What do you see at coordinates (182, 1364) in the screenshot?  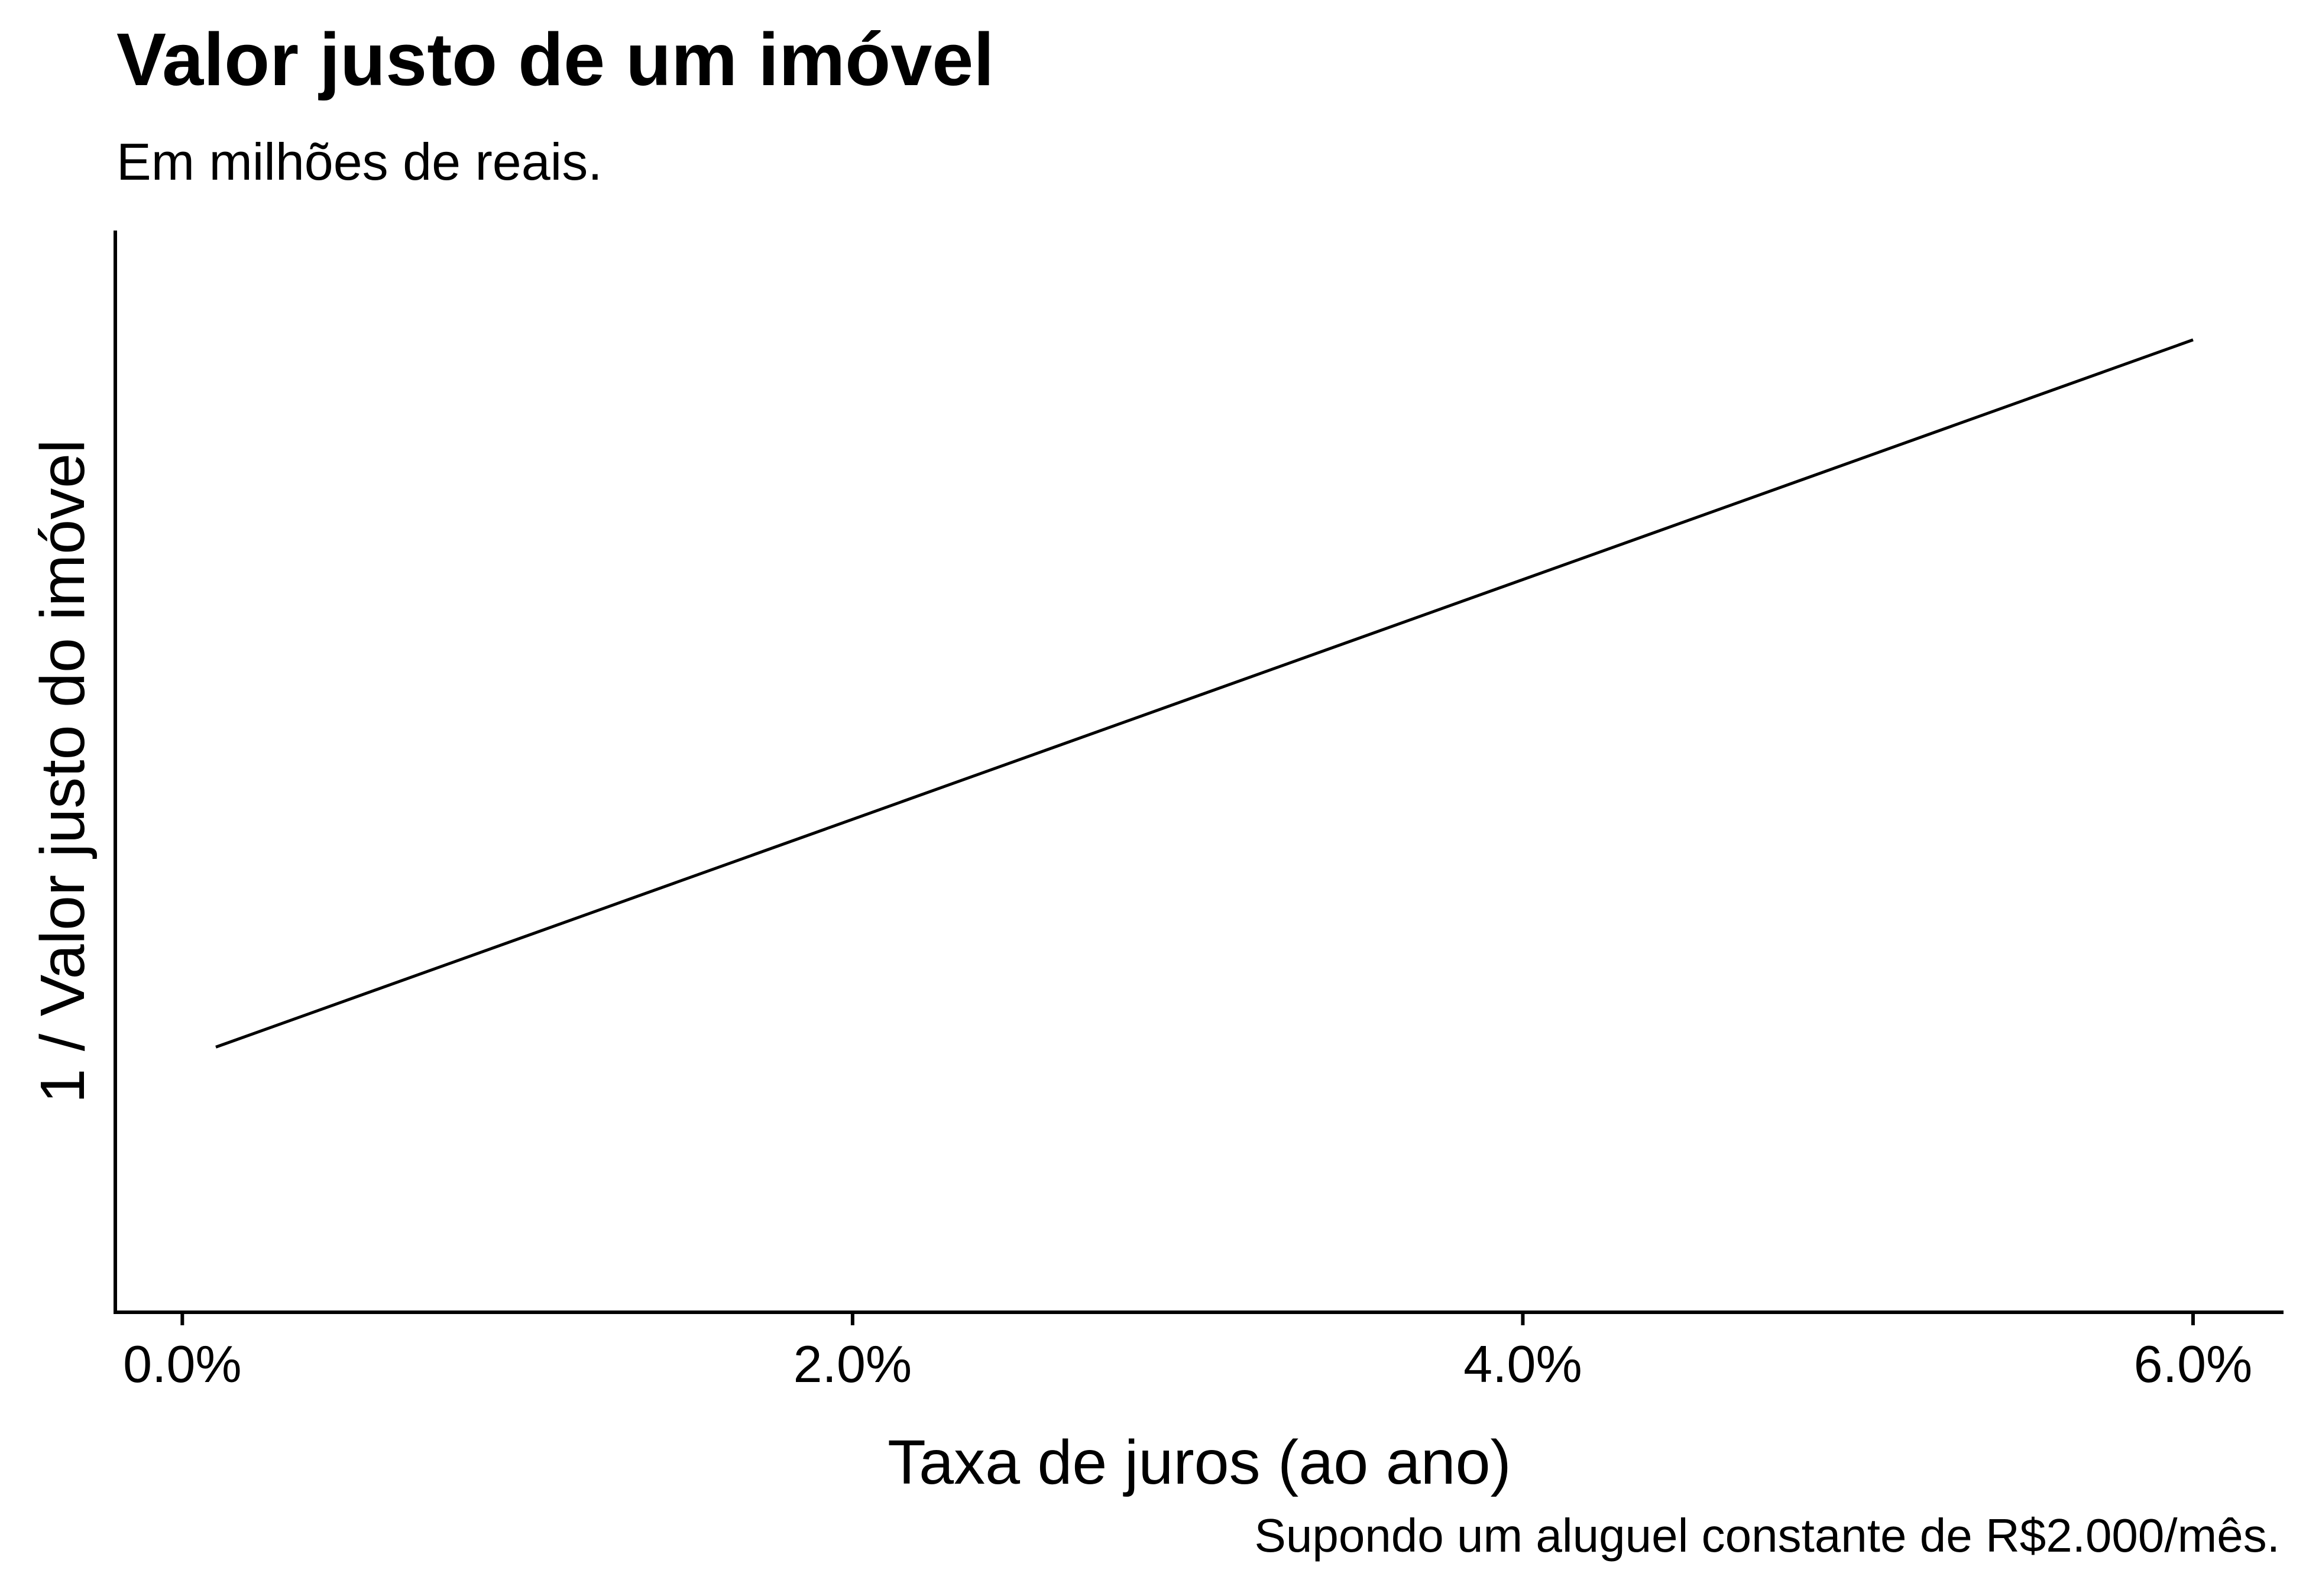 I see `x-tick-label: 0.0%` at bounding box center [182, 1364].